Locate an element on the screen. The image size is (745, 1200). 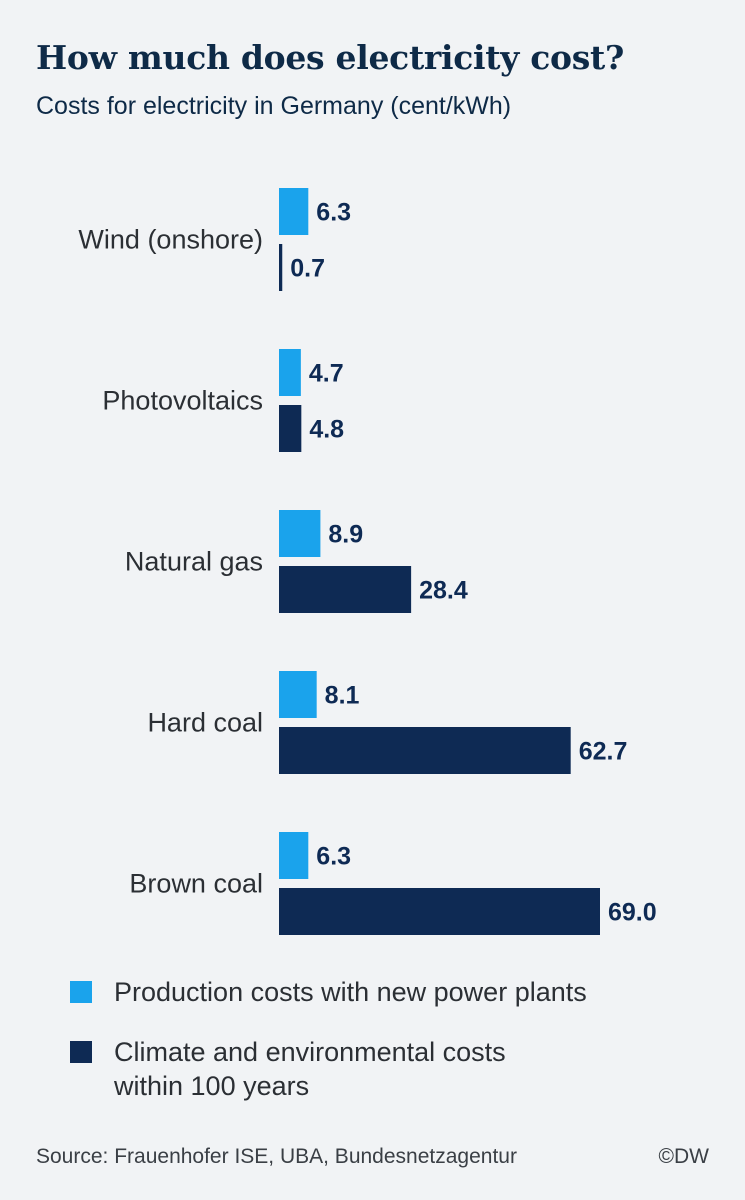
value-label-climate: 62.7 is located at coordinates (603, 752).